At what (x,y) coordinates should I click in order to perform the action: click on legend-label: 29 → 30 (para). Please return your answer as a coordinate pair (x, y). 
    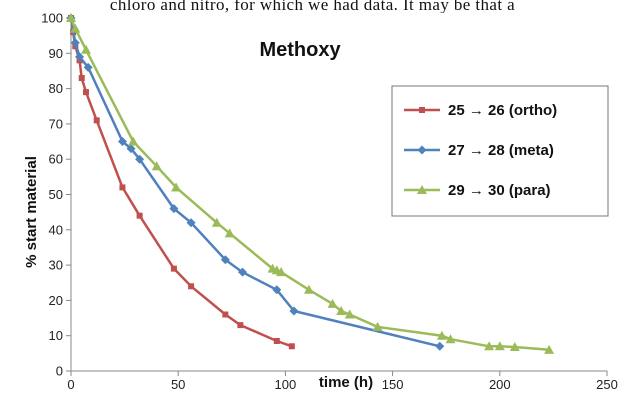
    Looking at the image, I should click on (499, 190).